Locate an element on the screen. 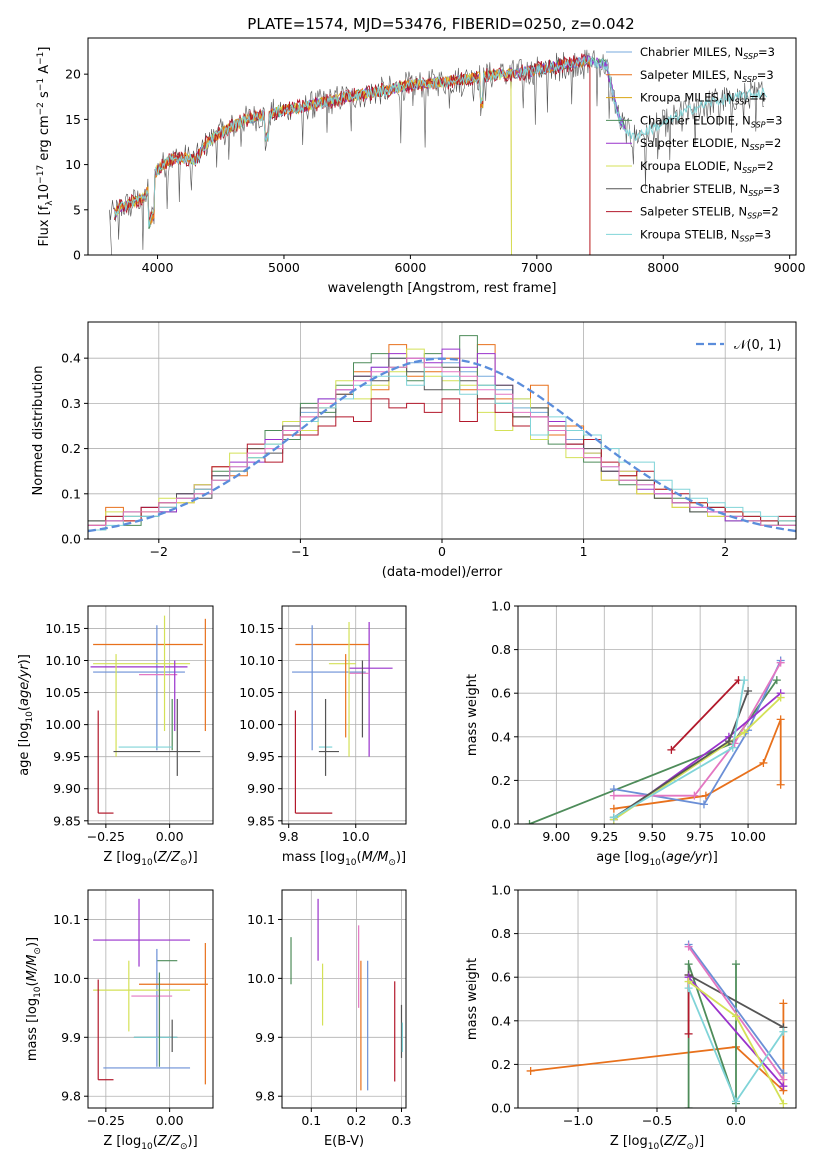 This screenshot has width=819, height=1170. weight_vs_age-x-axis-label: age [log10(age/yr)] is located at coordinates (657, 859).